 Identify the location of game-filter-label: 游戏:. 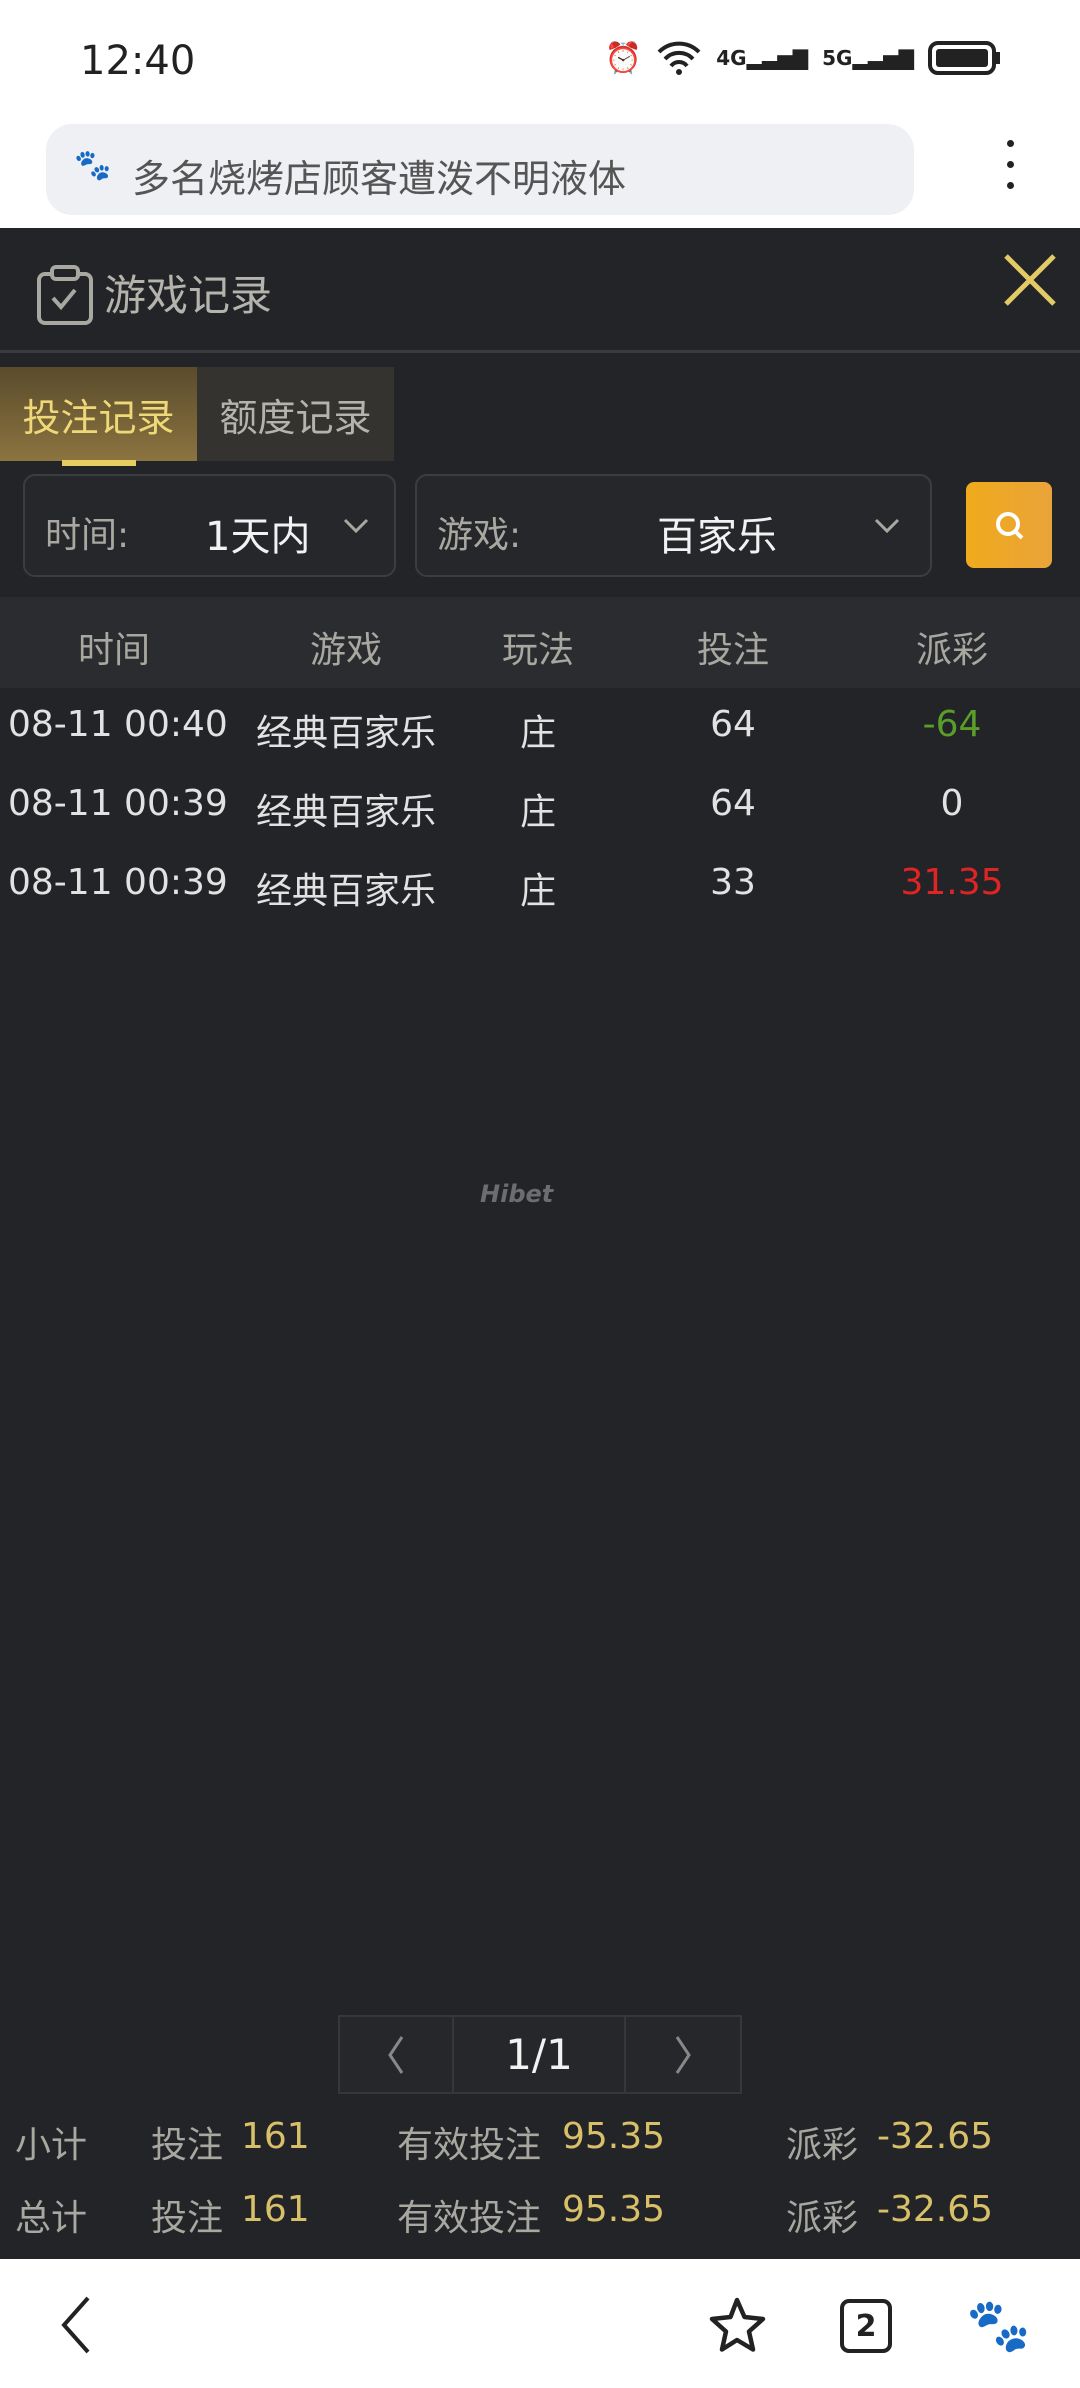
(479, 535).